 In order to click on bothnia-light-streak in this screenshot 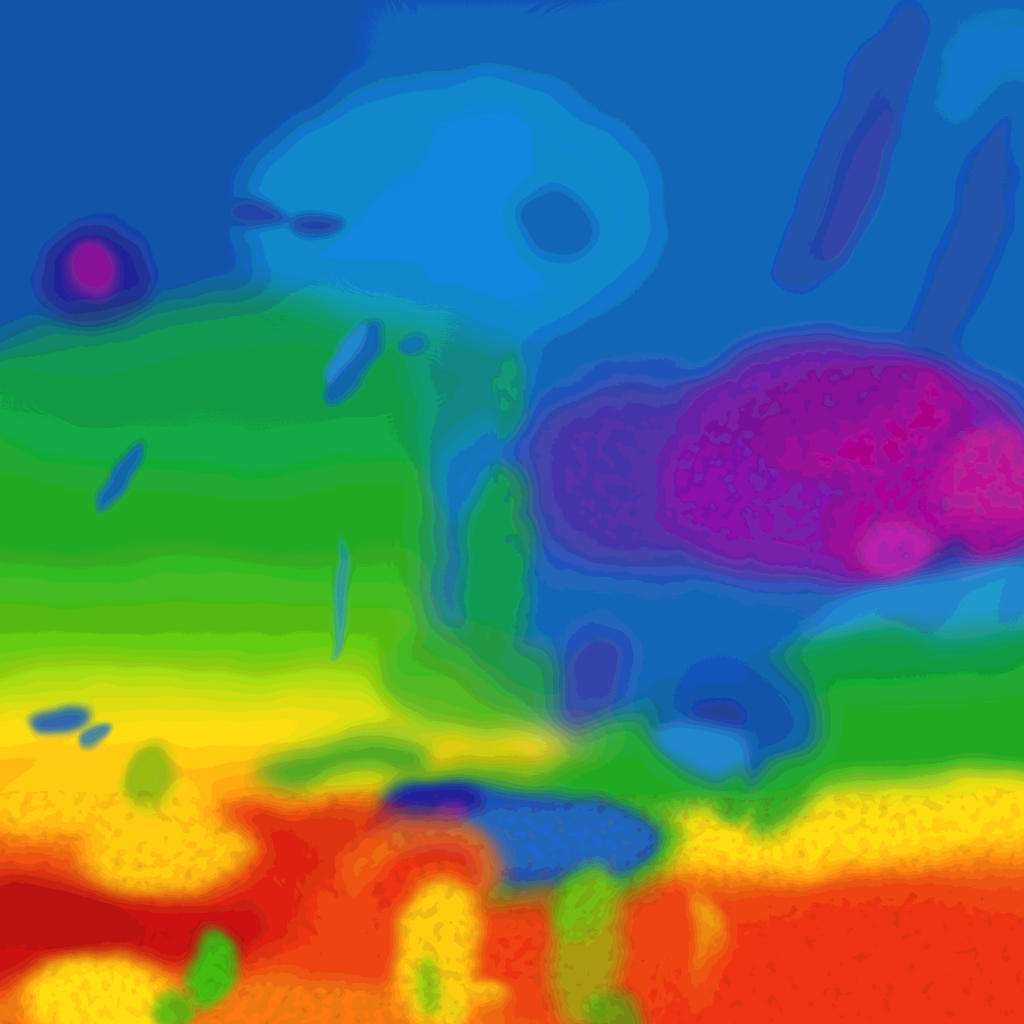, I will do `click(346, 352)`.